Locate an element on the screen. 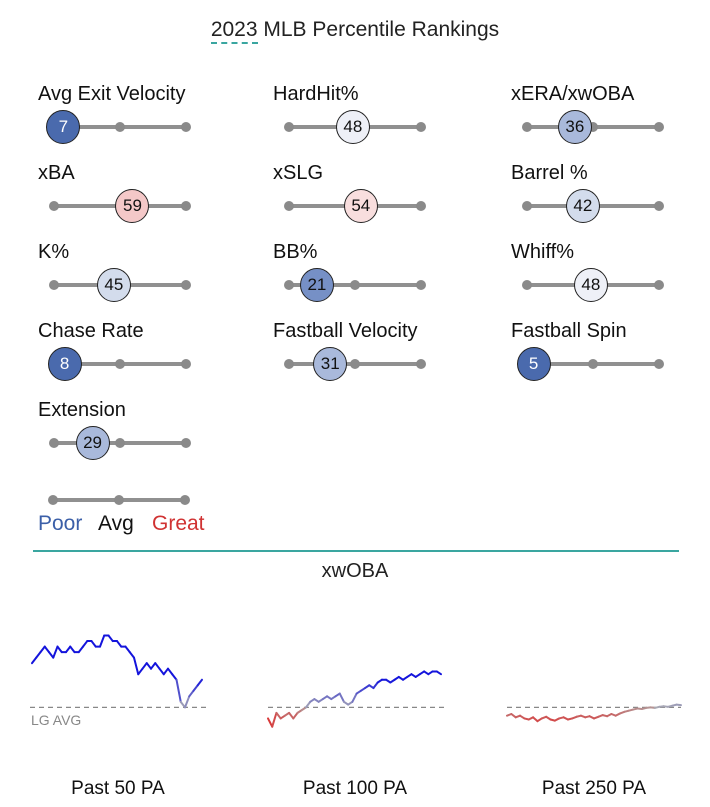 This screenshot has height=807, width=710. metric-fastball-velocity: Fastball Velocity 31 is located at coordinates (363, 350).